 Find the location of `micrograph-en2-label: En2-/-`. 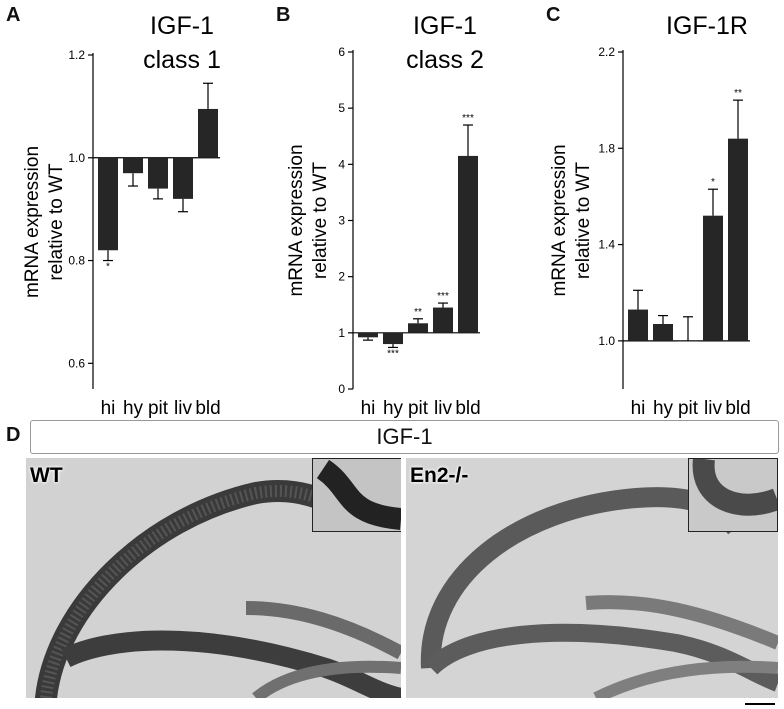

micrograph-en2-label: En2-/- is located at coordinates (439, 475).